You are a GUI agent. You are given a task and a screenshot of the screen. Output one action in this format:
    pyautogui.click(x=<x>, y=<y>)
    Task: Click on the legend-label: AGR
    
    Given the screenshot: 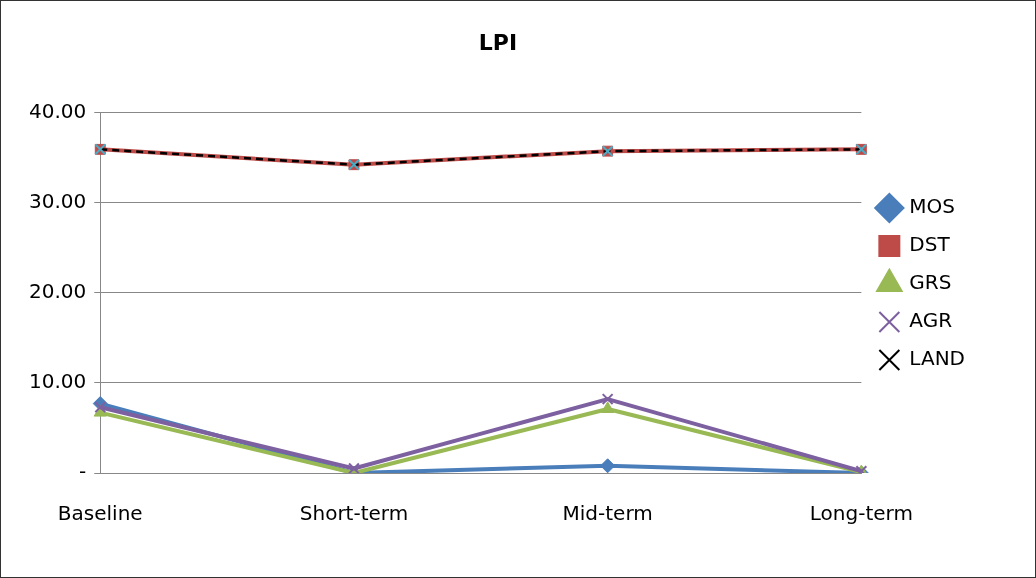 What is the action you would take?
    pyautogui.click(x=931, y=320)
    